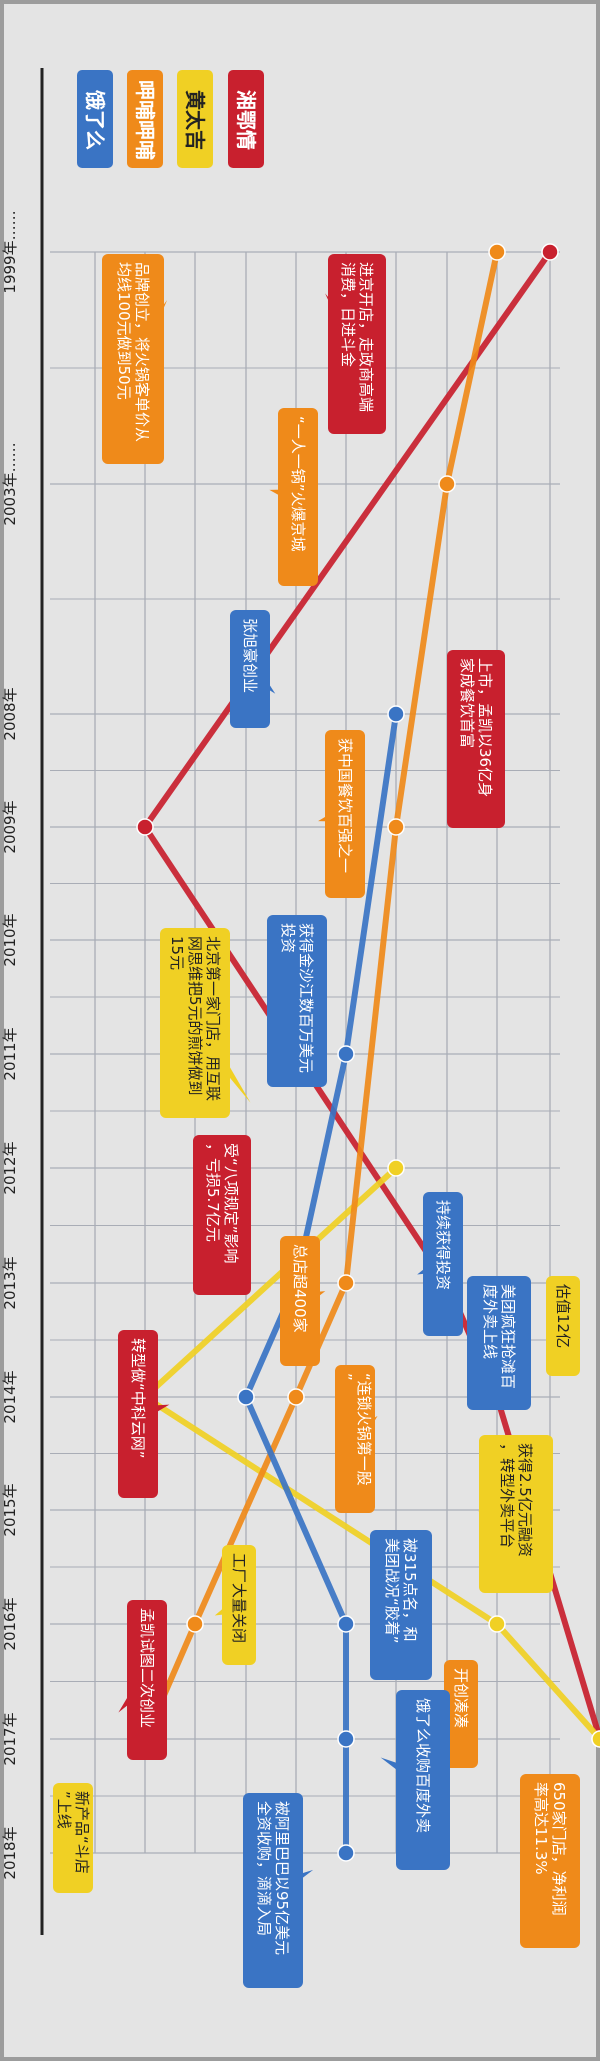 The height and width of the screenshot is (2061, 600). Describe the element at coordinates (345, 805) in the screenshot. I see `callout-text: 获中国餐饮百强之一` at that location.